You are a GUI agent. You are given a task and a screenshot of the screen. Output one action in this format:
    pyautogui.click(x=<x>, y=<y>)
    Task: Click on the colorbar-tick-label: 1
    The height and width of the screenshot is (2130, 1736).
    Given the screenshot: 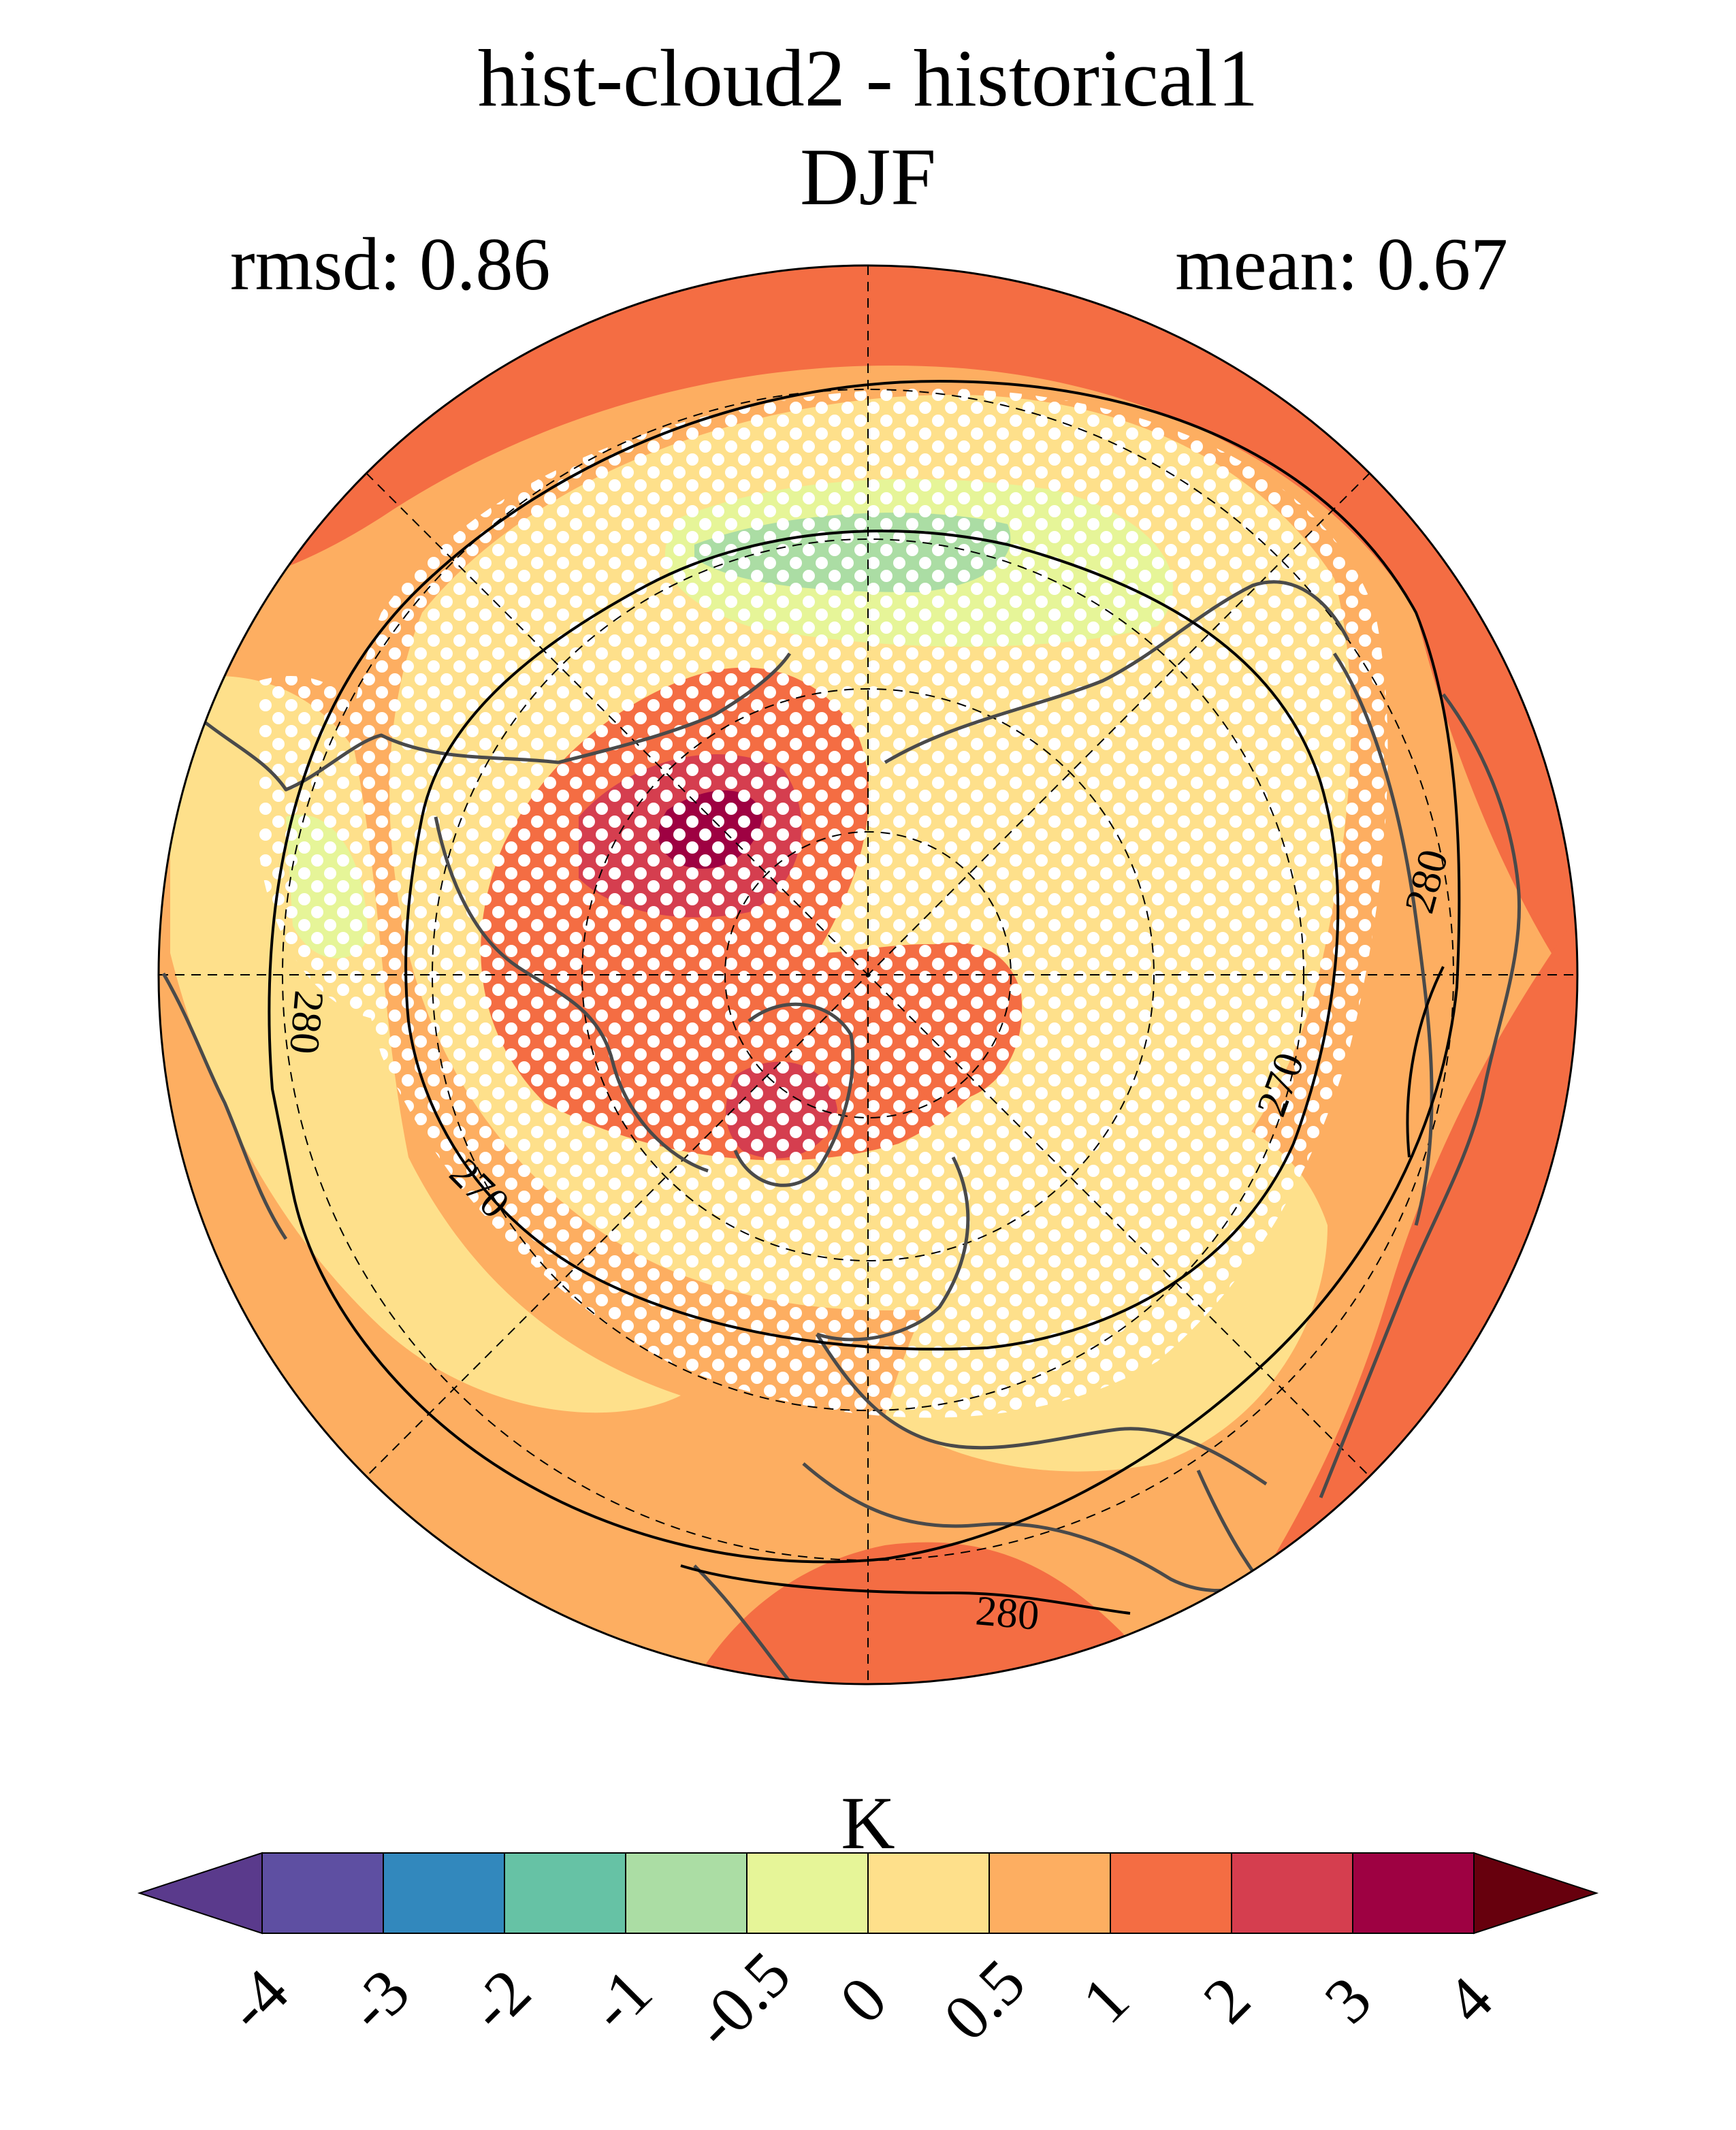 What is the action you would take?
    pyautogui.click(x=1105, y=2000)
    